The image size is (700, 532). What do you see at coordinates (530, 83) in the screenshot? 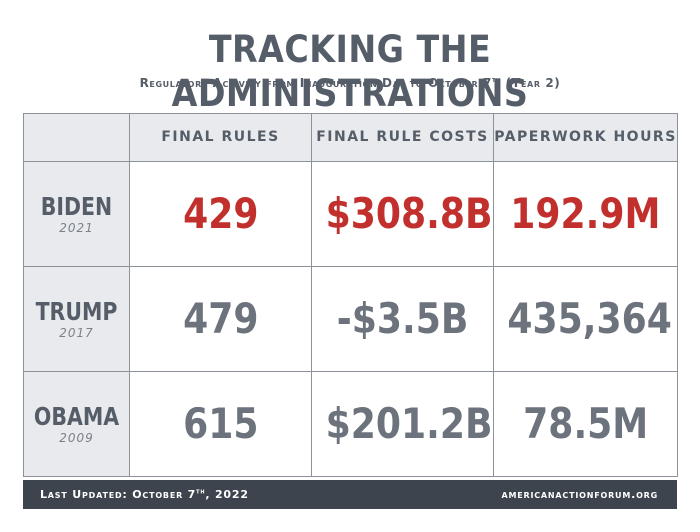
I see `subtitle-suffix: (Year 2)` at bounding box center [530, 83].